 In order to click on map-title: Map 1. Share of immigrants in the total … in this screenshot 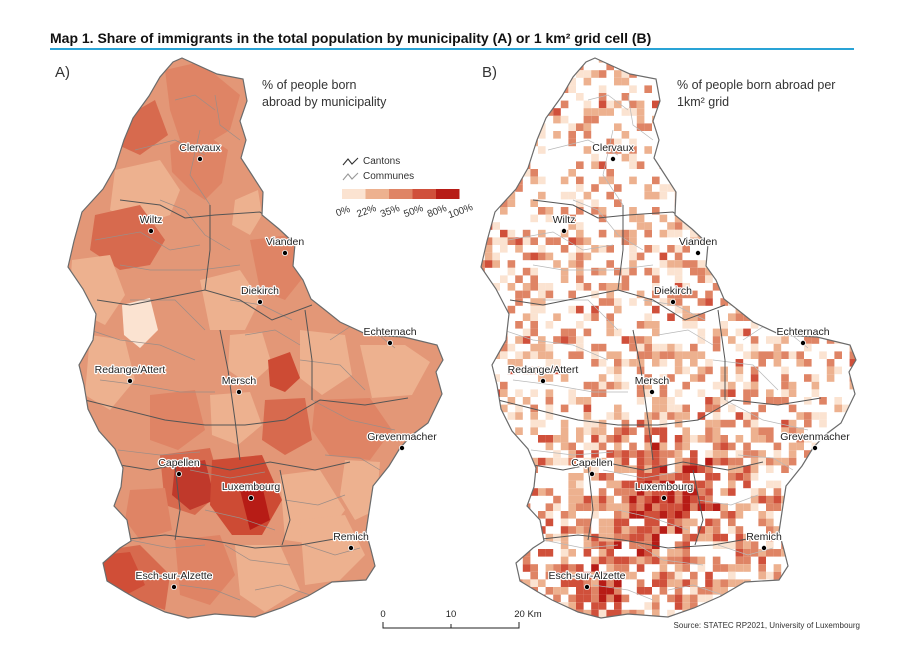, I will do `click(351, 38)`.